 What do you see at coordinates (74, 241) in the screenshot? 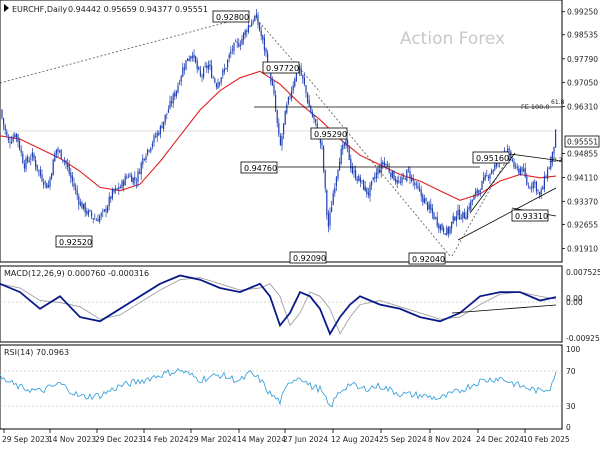
I see `level-label-1: 0.92520` at bounding box center [74, 241].